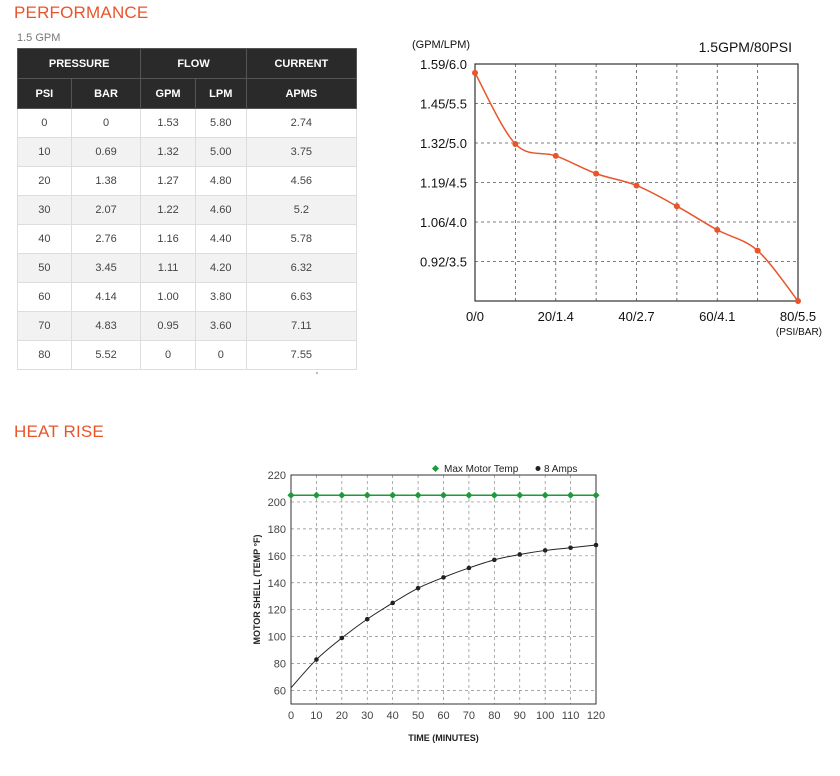 This screenshot has width=840, height=776. Describe the element at coordinates (168, 152) in the screenshot. I see `table-cell: 1.32` at that location.